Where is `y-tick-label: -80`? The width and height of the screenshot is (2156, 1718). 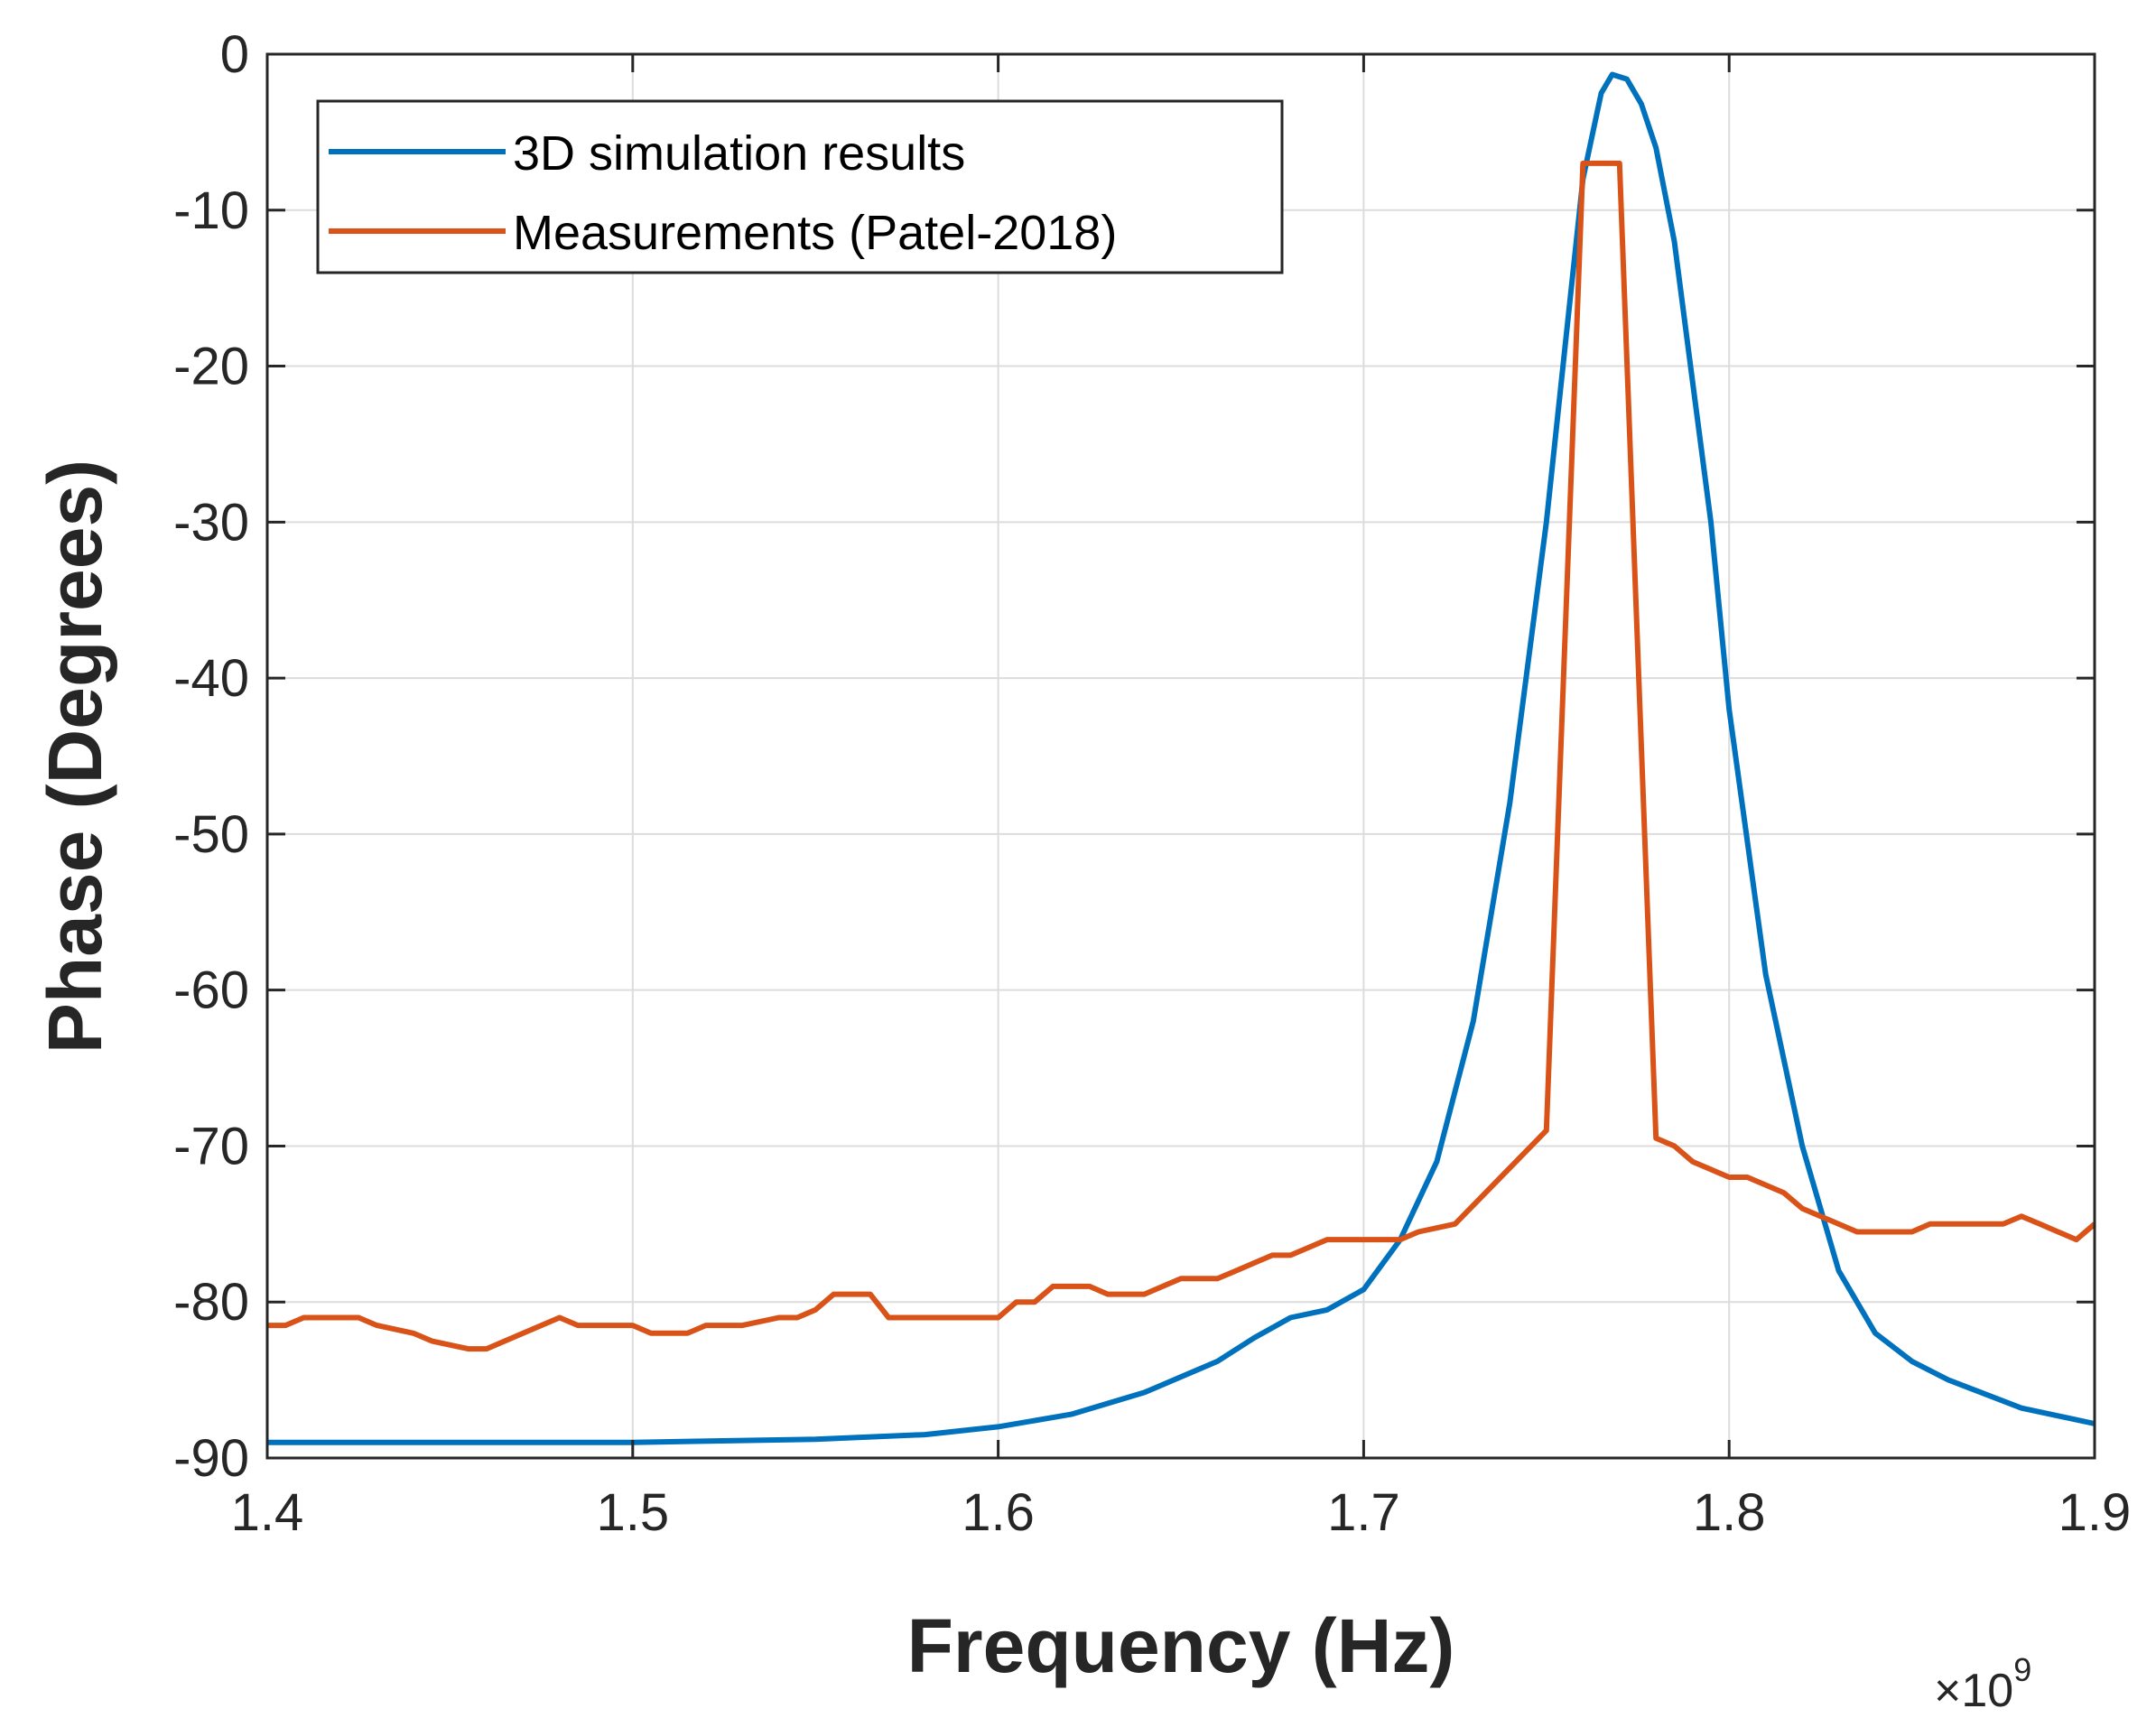
y-tick-label: -80 is located at coordinates (211, 1303).